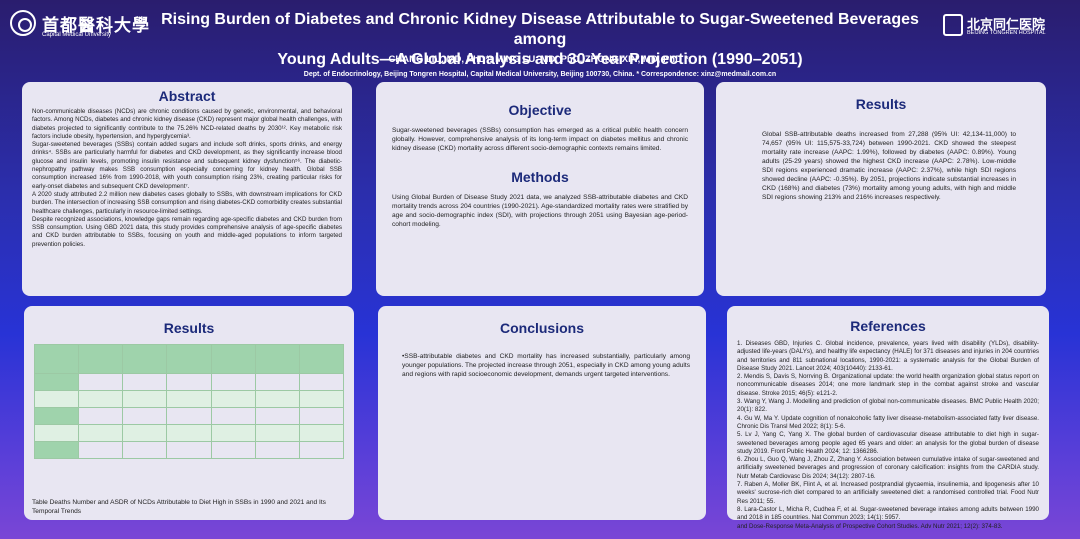  What do you see at coordinates (540, 110) in the screenshot?
I see `objective-heading: Objective` at bounding box center [540, 110].